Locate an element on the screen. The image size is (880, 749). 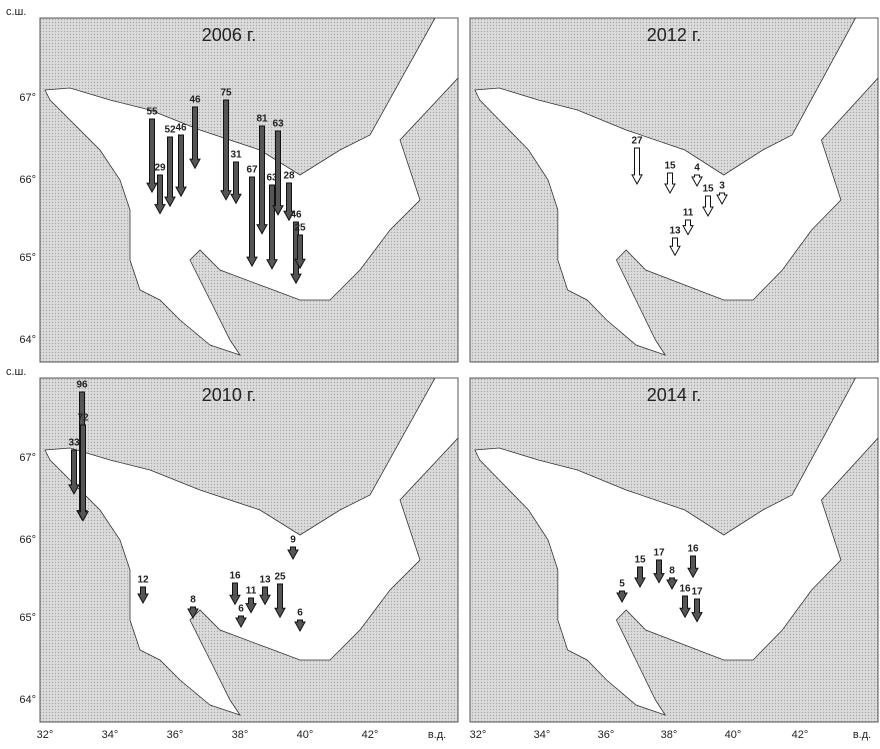
arrow-label: 28 is located at coordinates (289, 176).